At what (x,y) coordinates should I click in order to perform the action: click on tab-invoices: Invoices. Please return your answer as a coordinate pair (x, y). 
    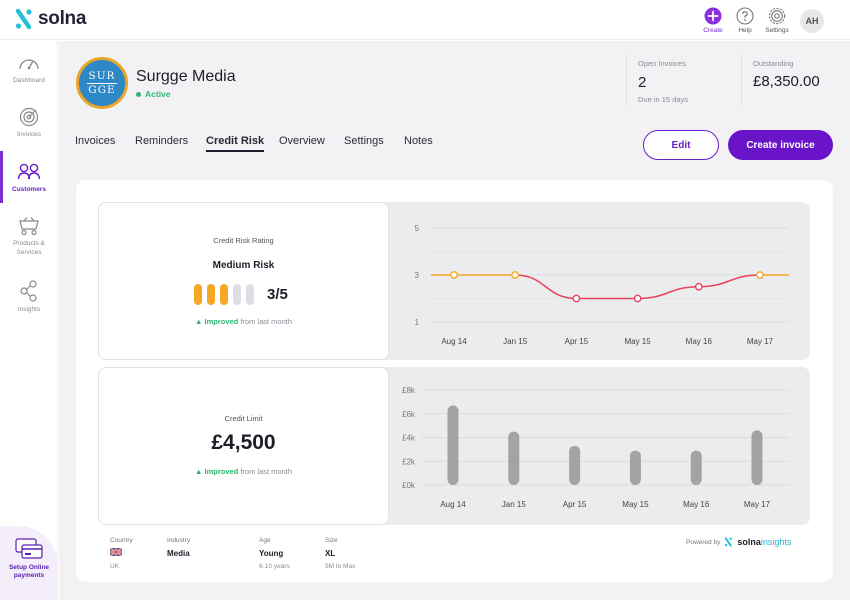
    Looking at the image, I should click on (95, 141).